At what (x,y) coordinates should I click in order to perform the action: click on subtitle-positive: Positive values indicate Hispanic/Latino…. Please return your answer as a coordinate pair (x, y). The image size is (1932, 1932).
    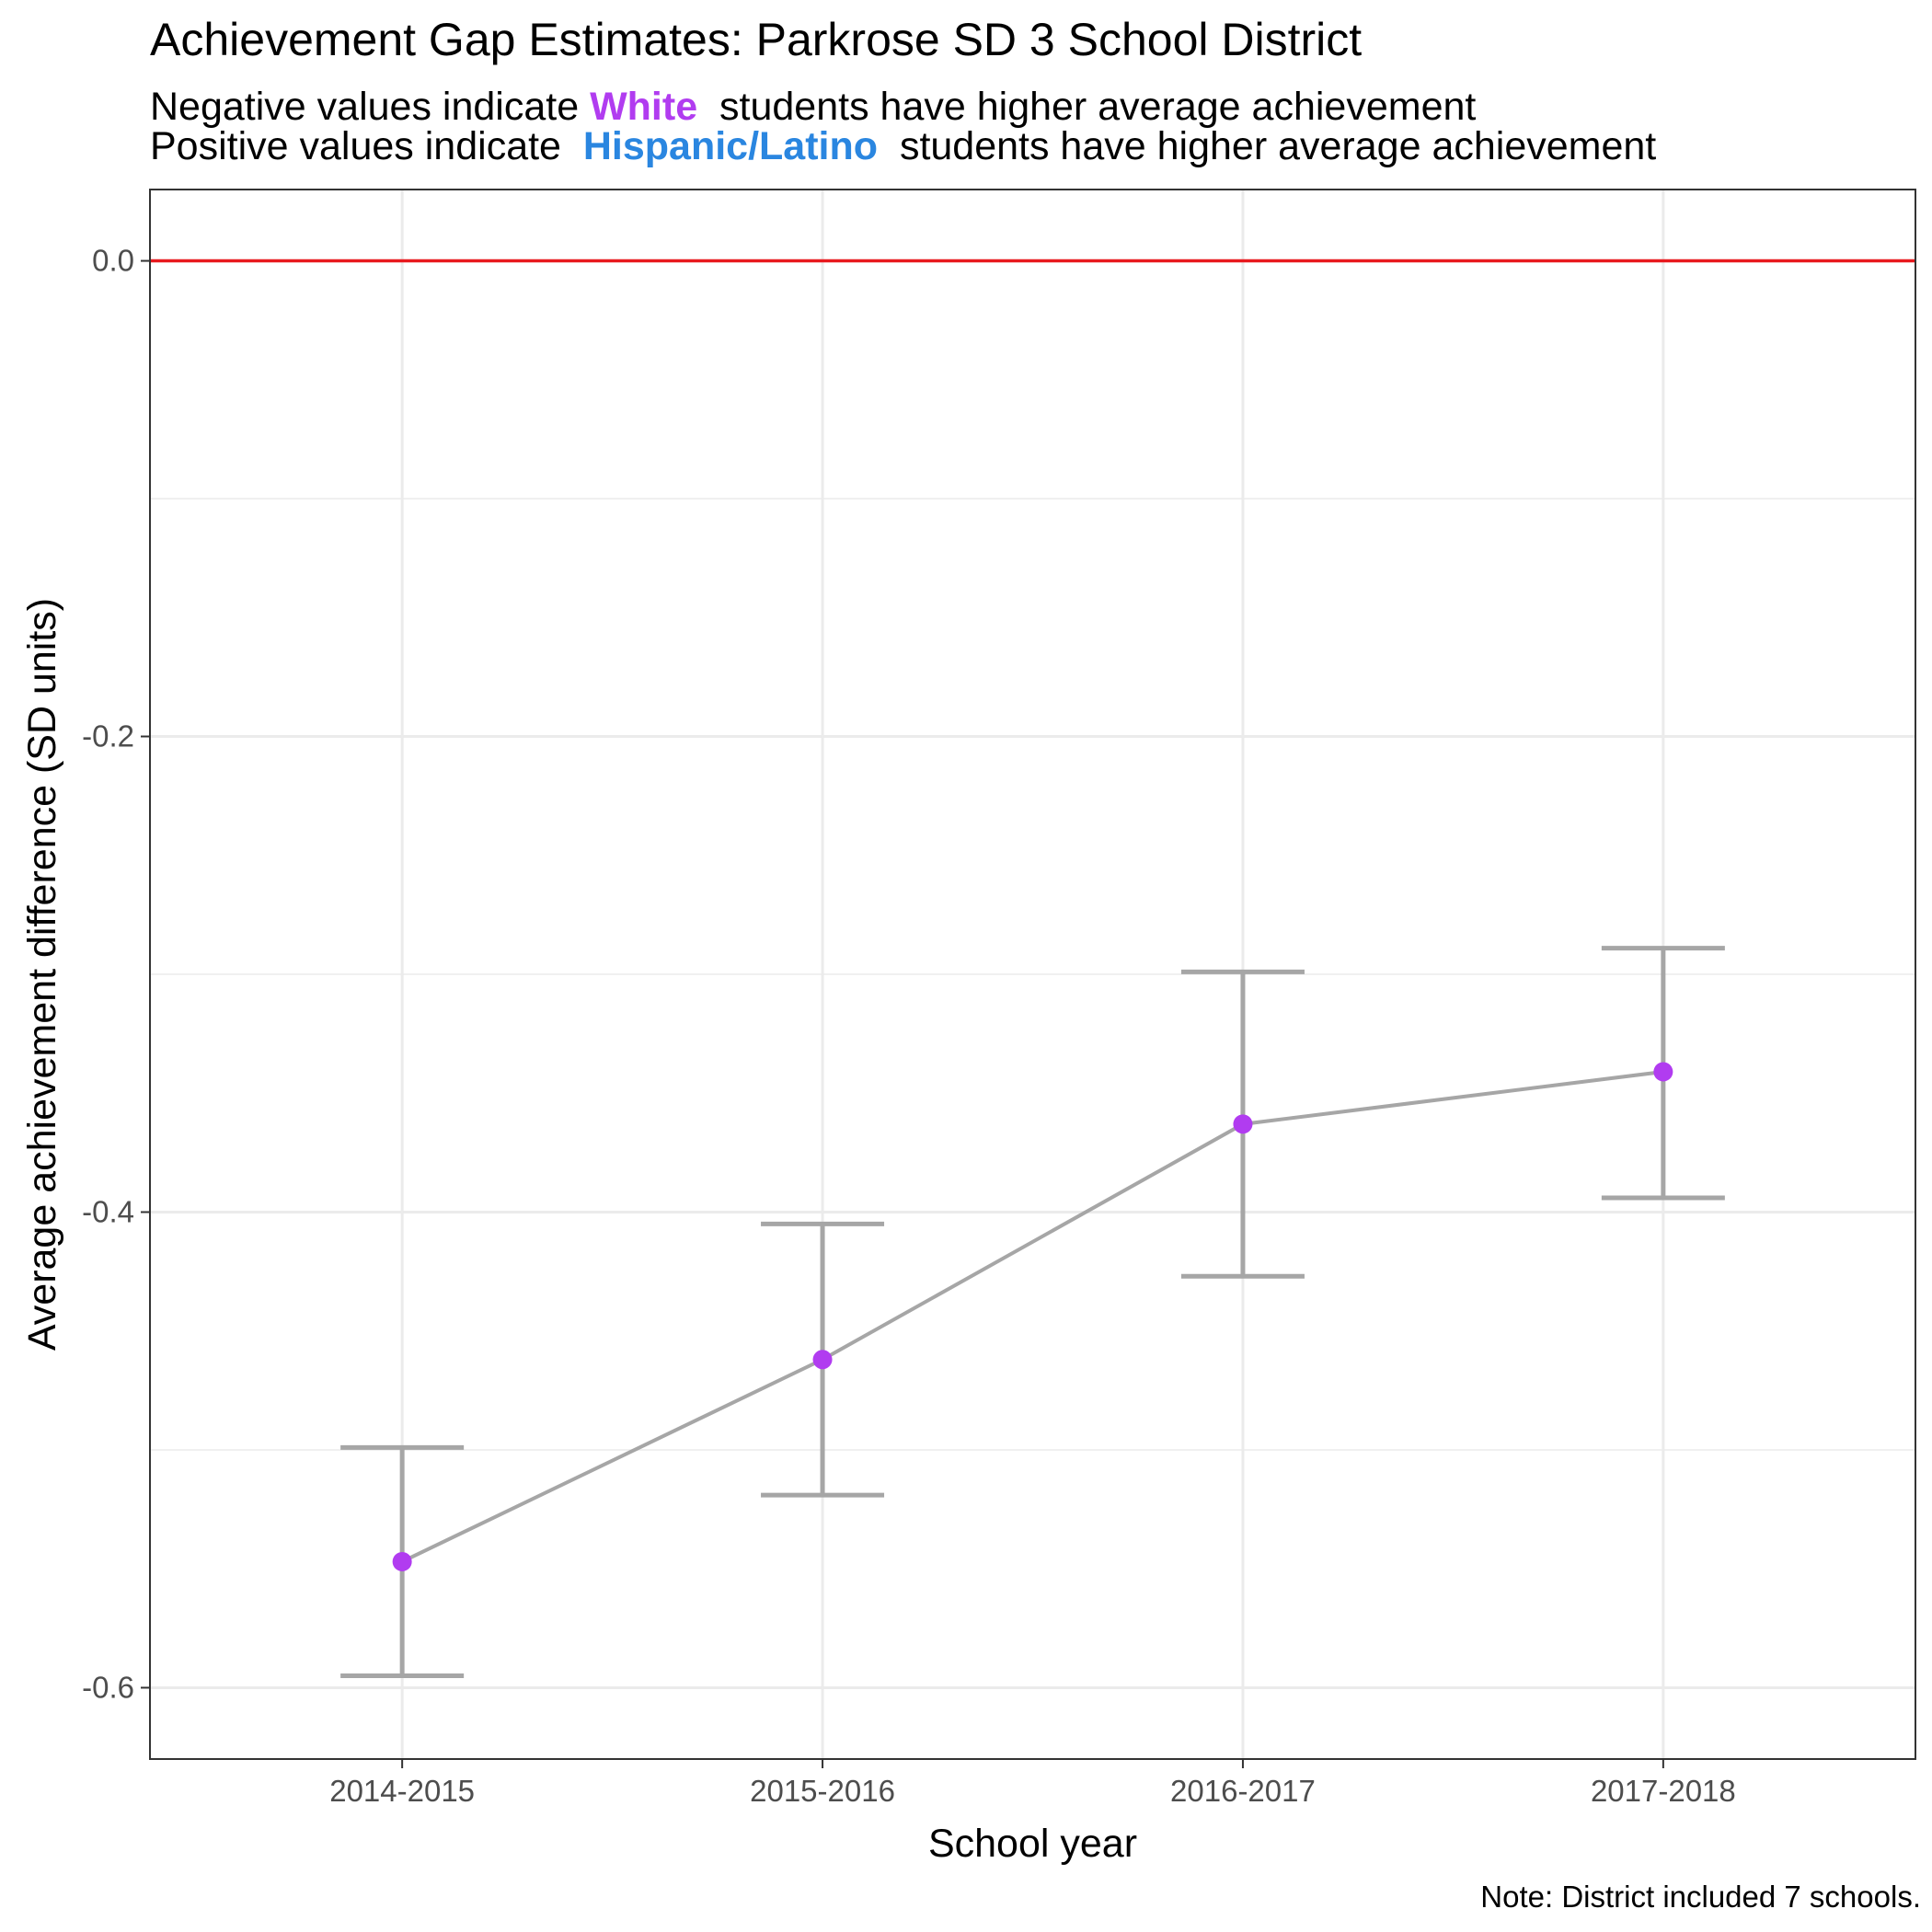
    Looking at the image, I should click on (903, 146).